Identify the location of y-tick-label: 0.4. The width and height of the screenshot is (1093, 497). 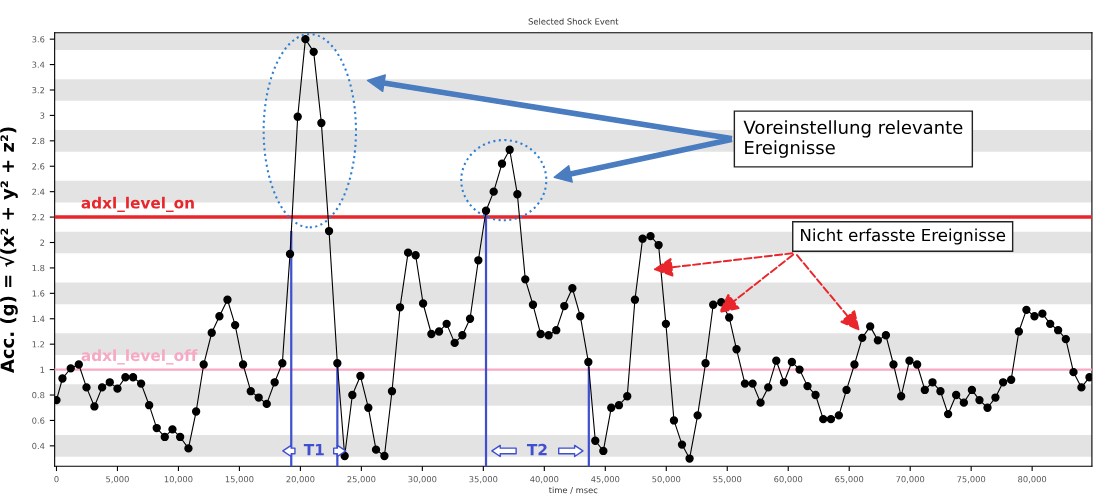
(38, 446).